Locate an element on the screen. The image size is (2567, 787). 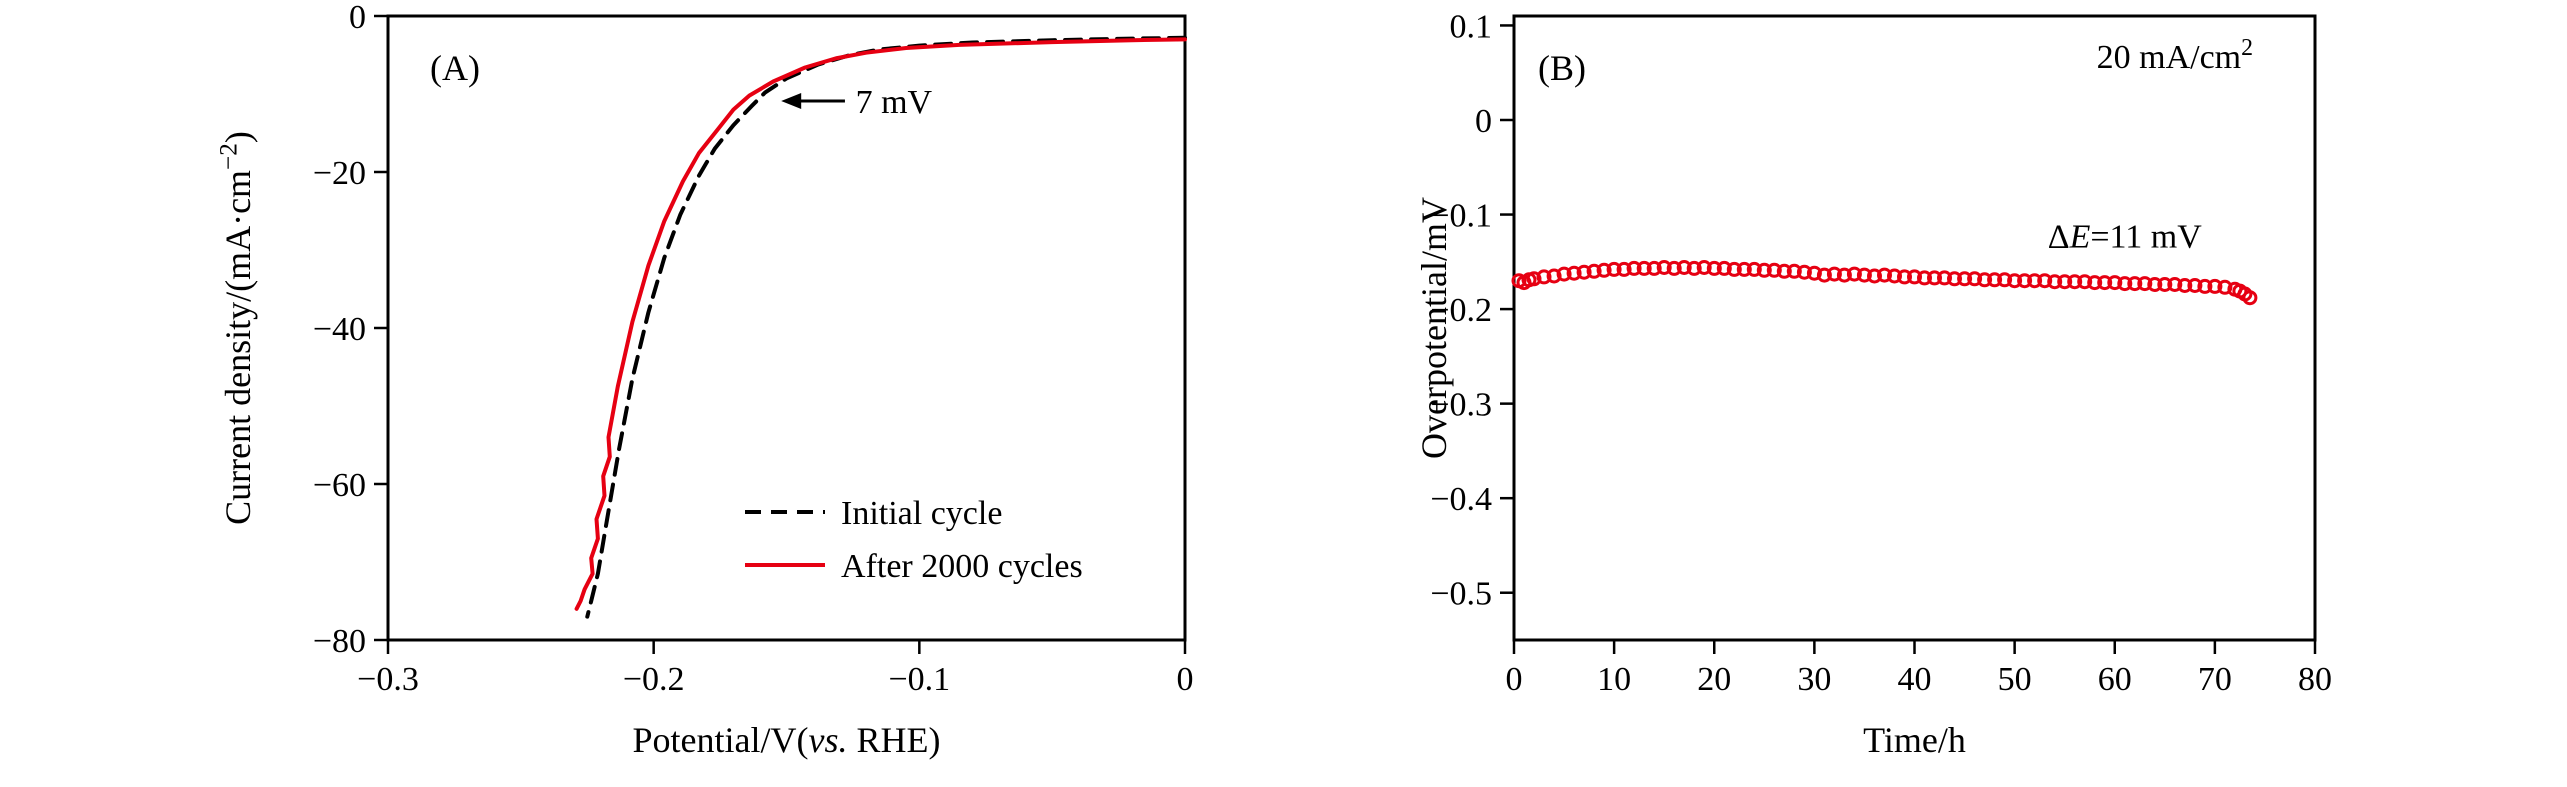
x-tick-label: −0.2 is located at coordinates (654, 679).